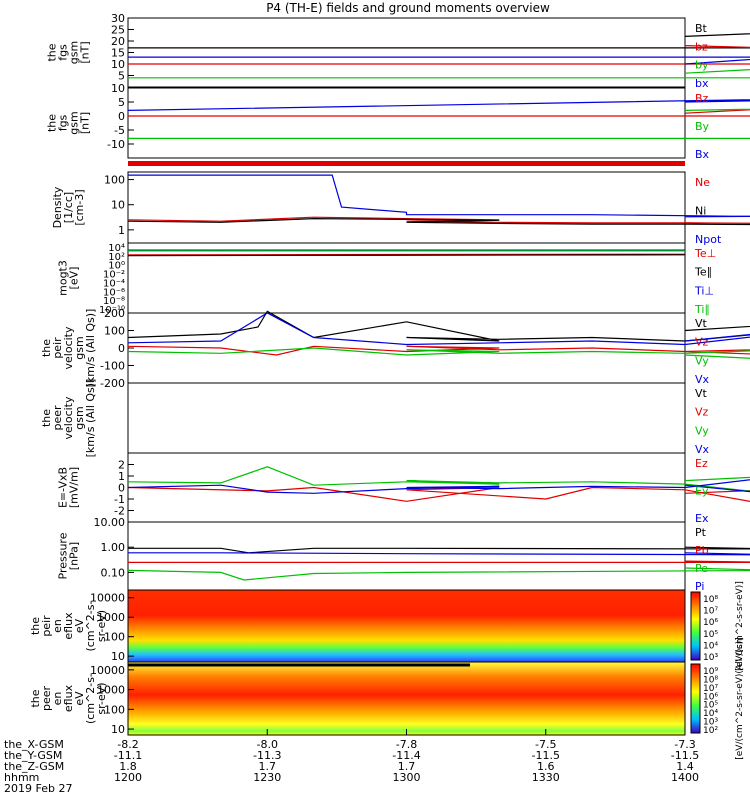  I want to click on y-axis-label: peer, so click(46, 699).